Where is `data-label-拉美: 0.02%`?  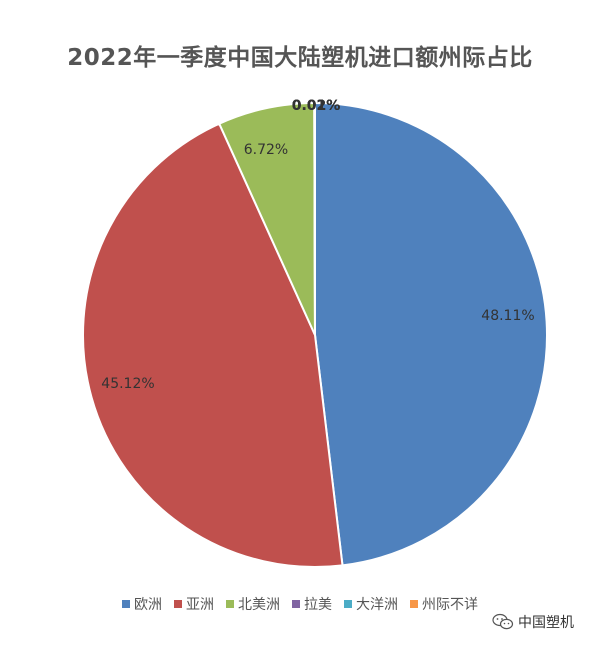 data-label-拉美: 0.02% is located at coordinates (316, 106).